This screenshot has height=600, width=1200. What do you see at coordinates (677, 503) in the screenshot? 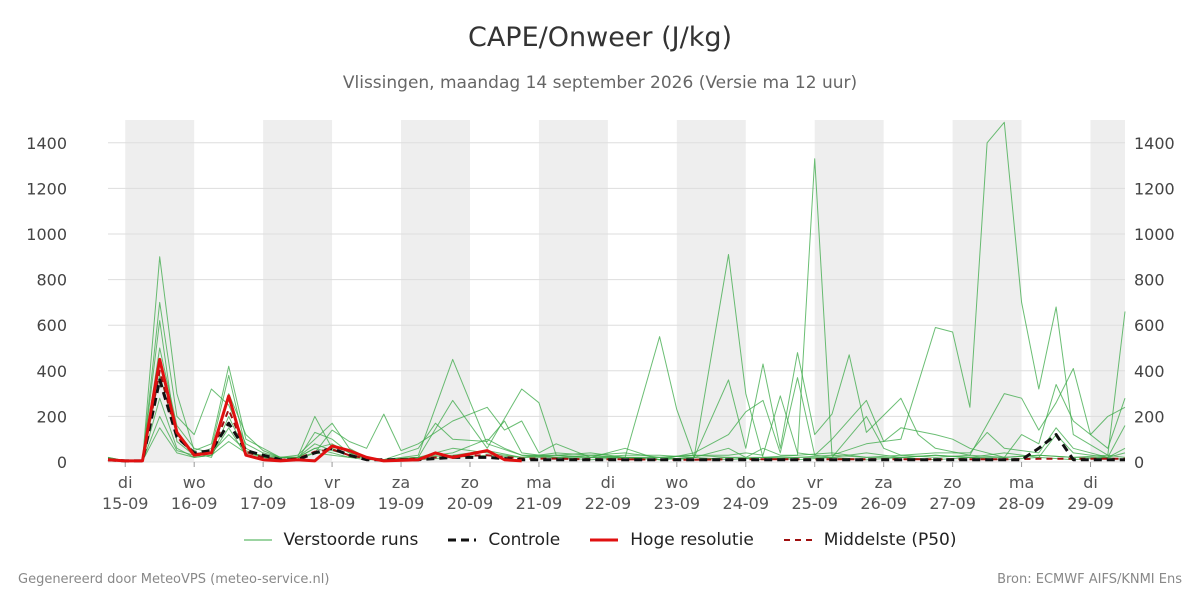
I see `x-tick-label-date: 23-09` at bounding box center [677, 503].